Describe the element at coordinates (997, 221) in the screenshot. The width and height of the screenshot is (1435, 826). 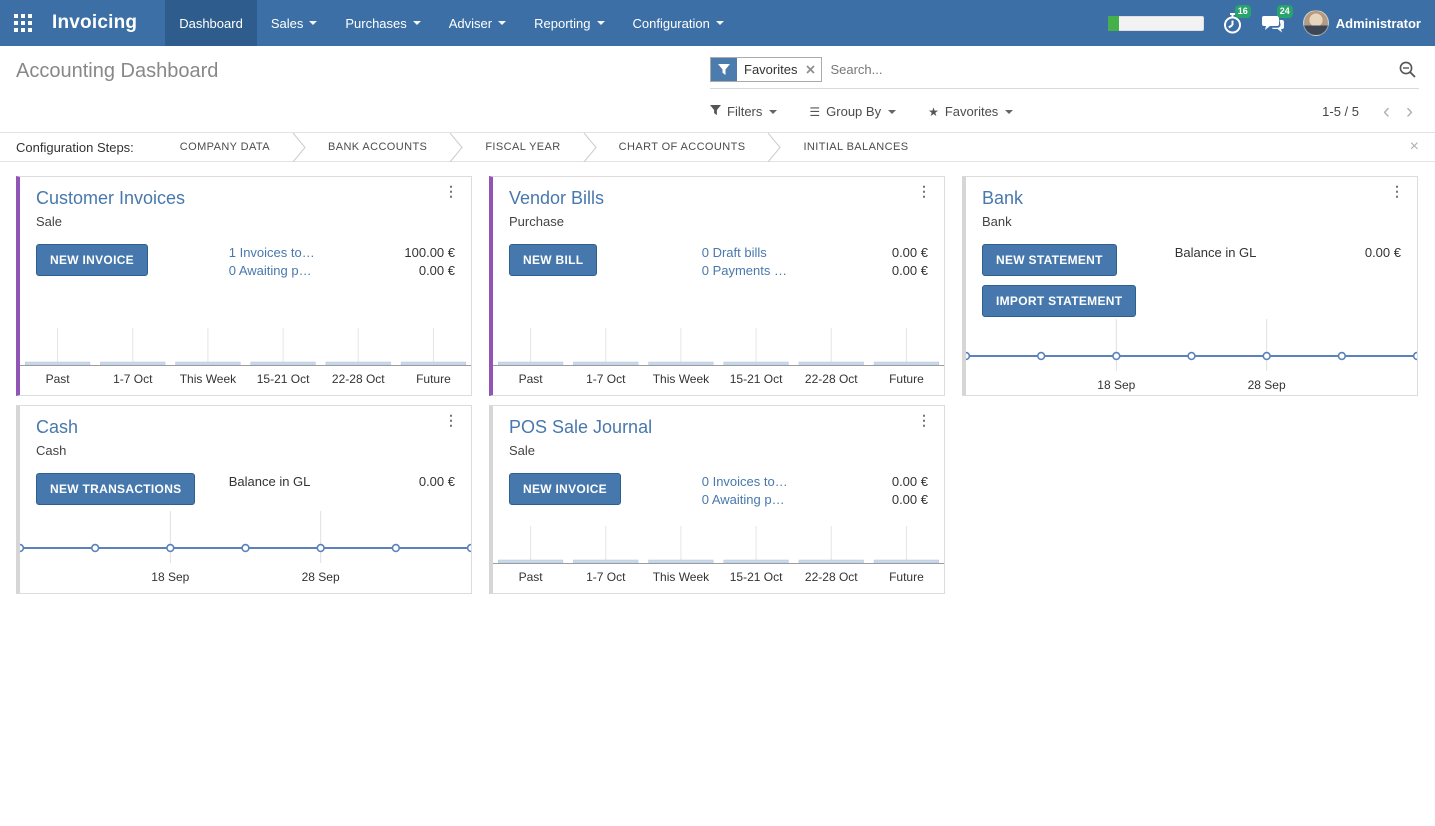
I see `card-subtitle: Bank` at that location.